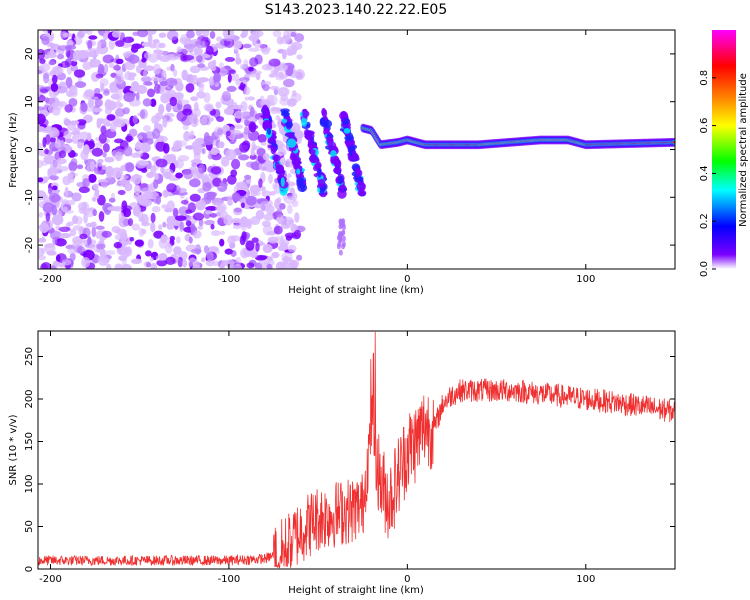  Describe the element at coordinates (407, 279) in the screenshot. I see `heatmap-x-tick-label: 0` at that location.